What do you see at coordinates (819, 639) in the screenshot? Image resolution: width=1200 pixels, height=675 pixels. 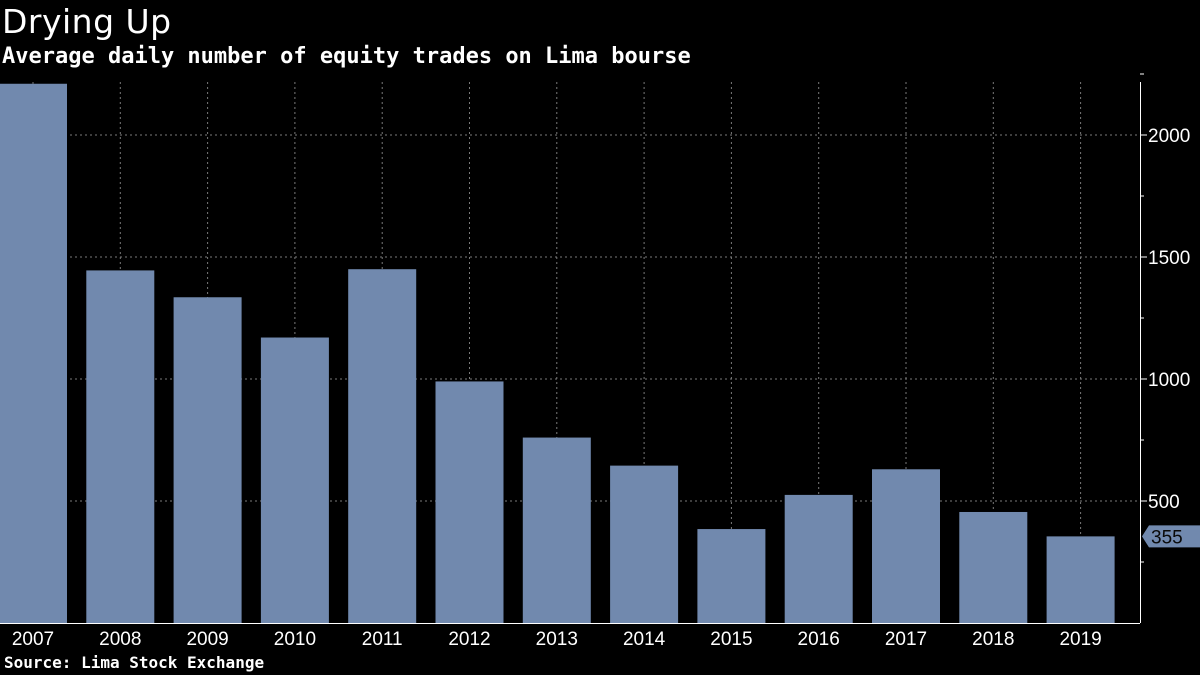 I see `x-tick-label: 2016` at bounding box center [819, 639].